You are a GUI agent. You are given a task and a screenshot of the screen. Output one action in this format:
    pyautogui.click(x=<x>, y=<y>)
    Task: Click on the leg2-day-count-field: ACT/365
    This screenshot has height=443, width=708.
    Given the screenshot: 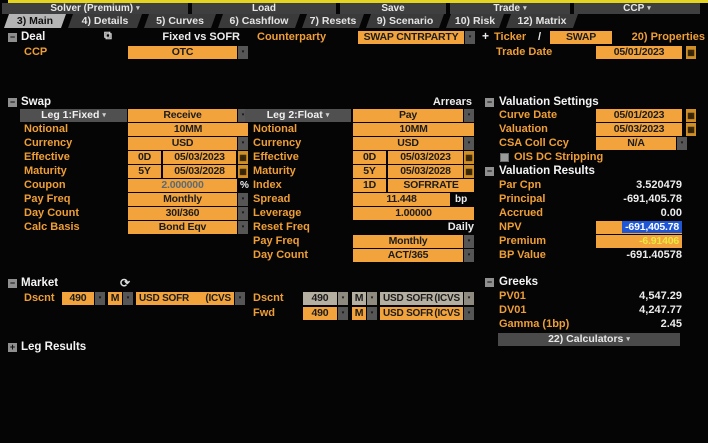 What is the action you would take?
    pyautogui.click(x=408, y=255)
    